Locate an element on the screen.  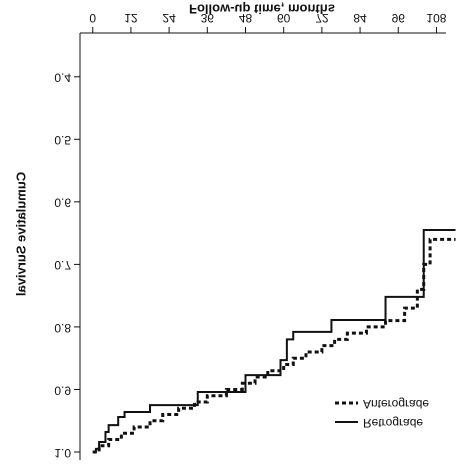
y-tick-label: 0.7 is located at coordinates (62, 265).